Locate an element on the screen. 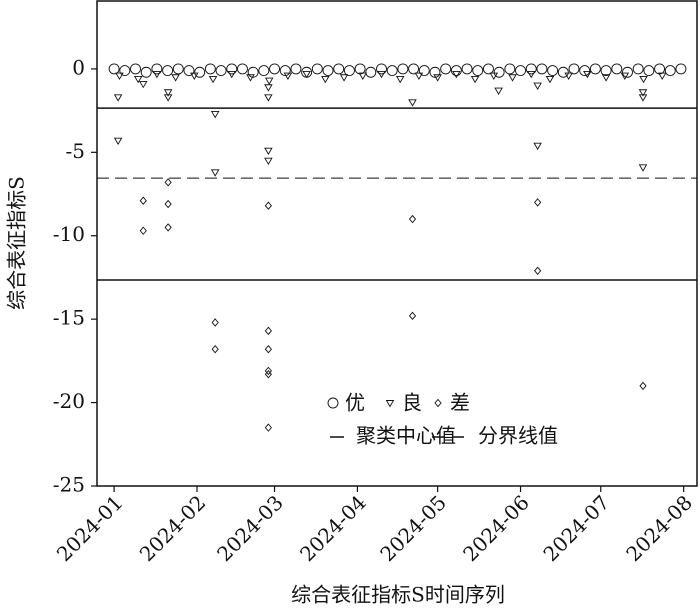  x-tick-label: 2024-01 is located at coordinates (90, 528).